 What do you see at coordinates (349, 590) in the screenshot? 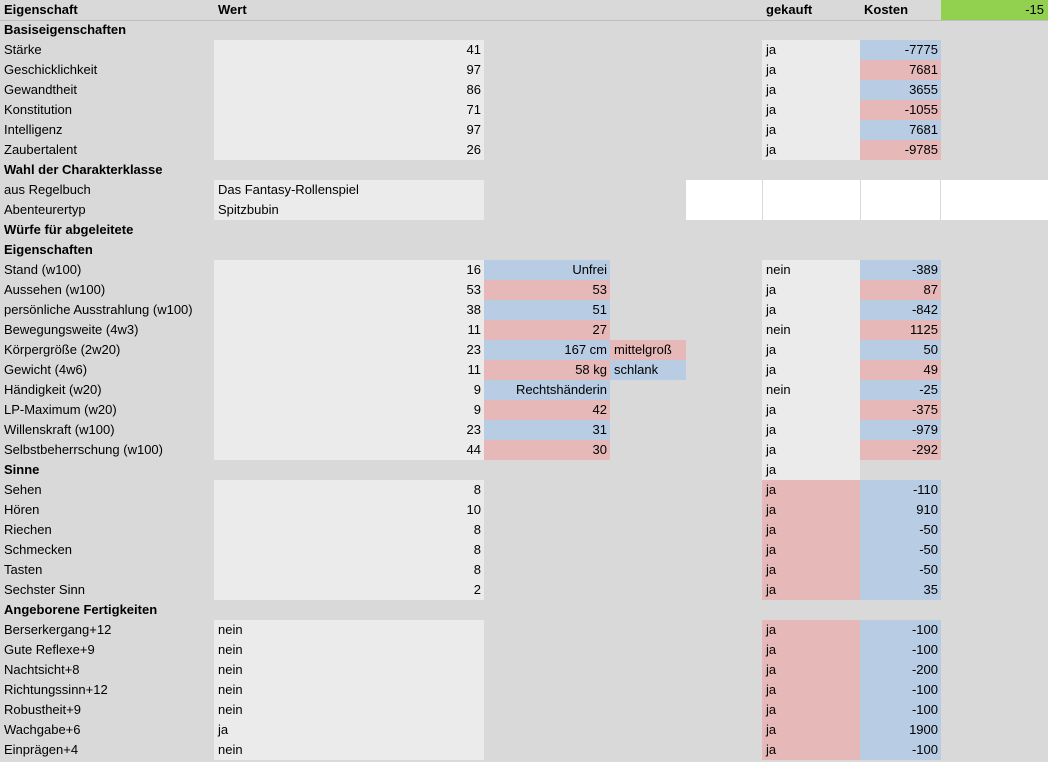
I see `wert-cell: 2` at bounding box center [349, 590].